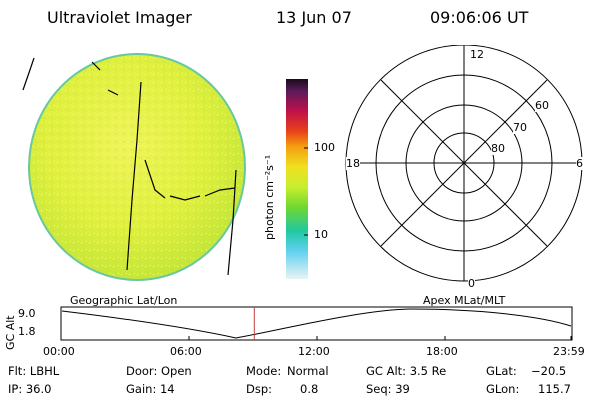  What do you see at coordinates (314, 17) in the screenshot?
I see `observation-date: 13 Jun 07` at bounding box center [314, 17].